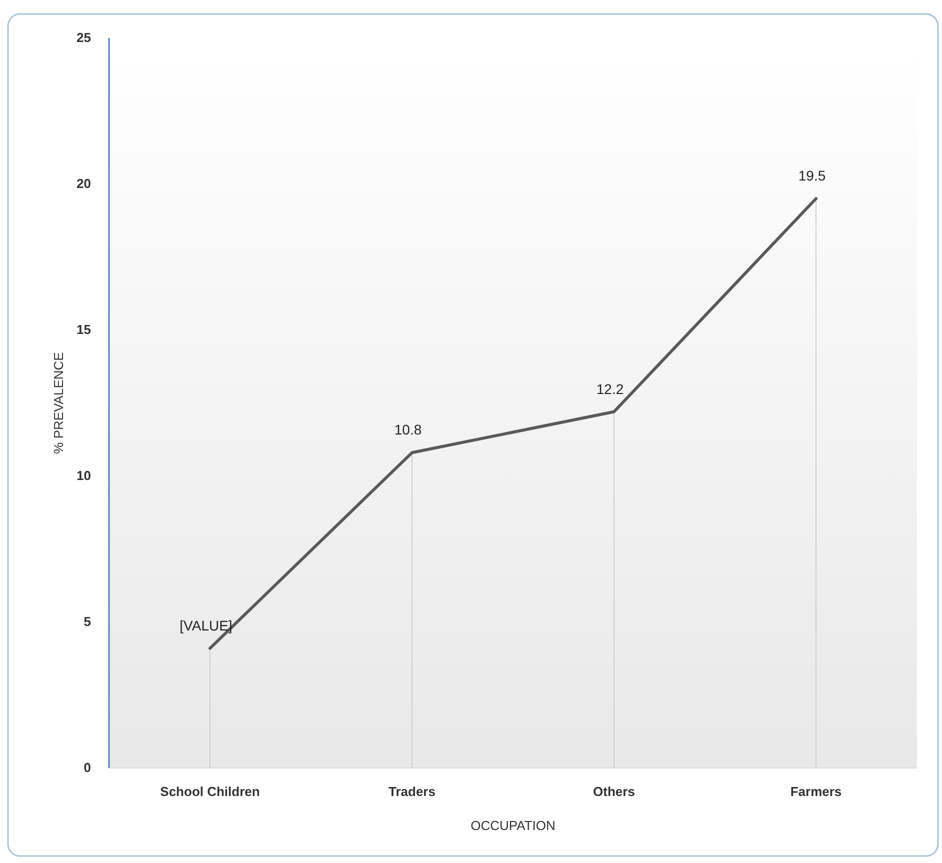 The width and height of the screenshot is (942, 863). I want to click on x-axis-title: OCCUPATION, so click(513, 825).